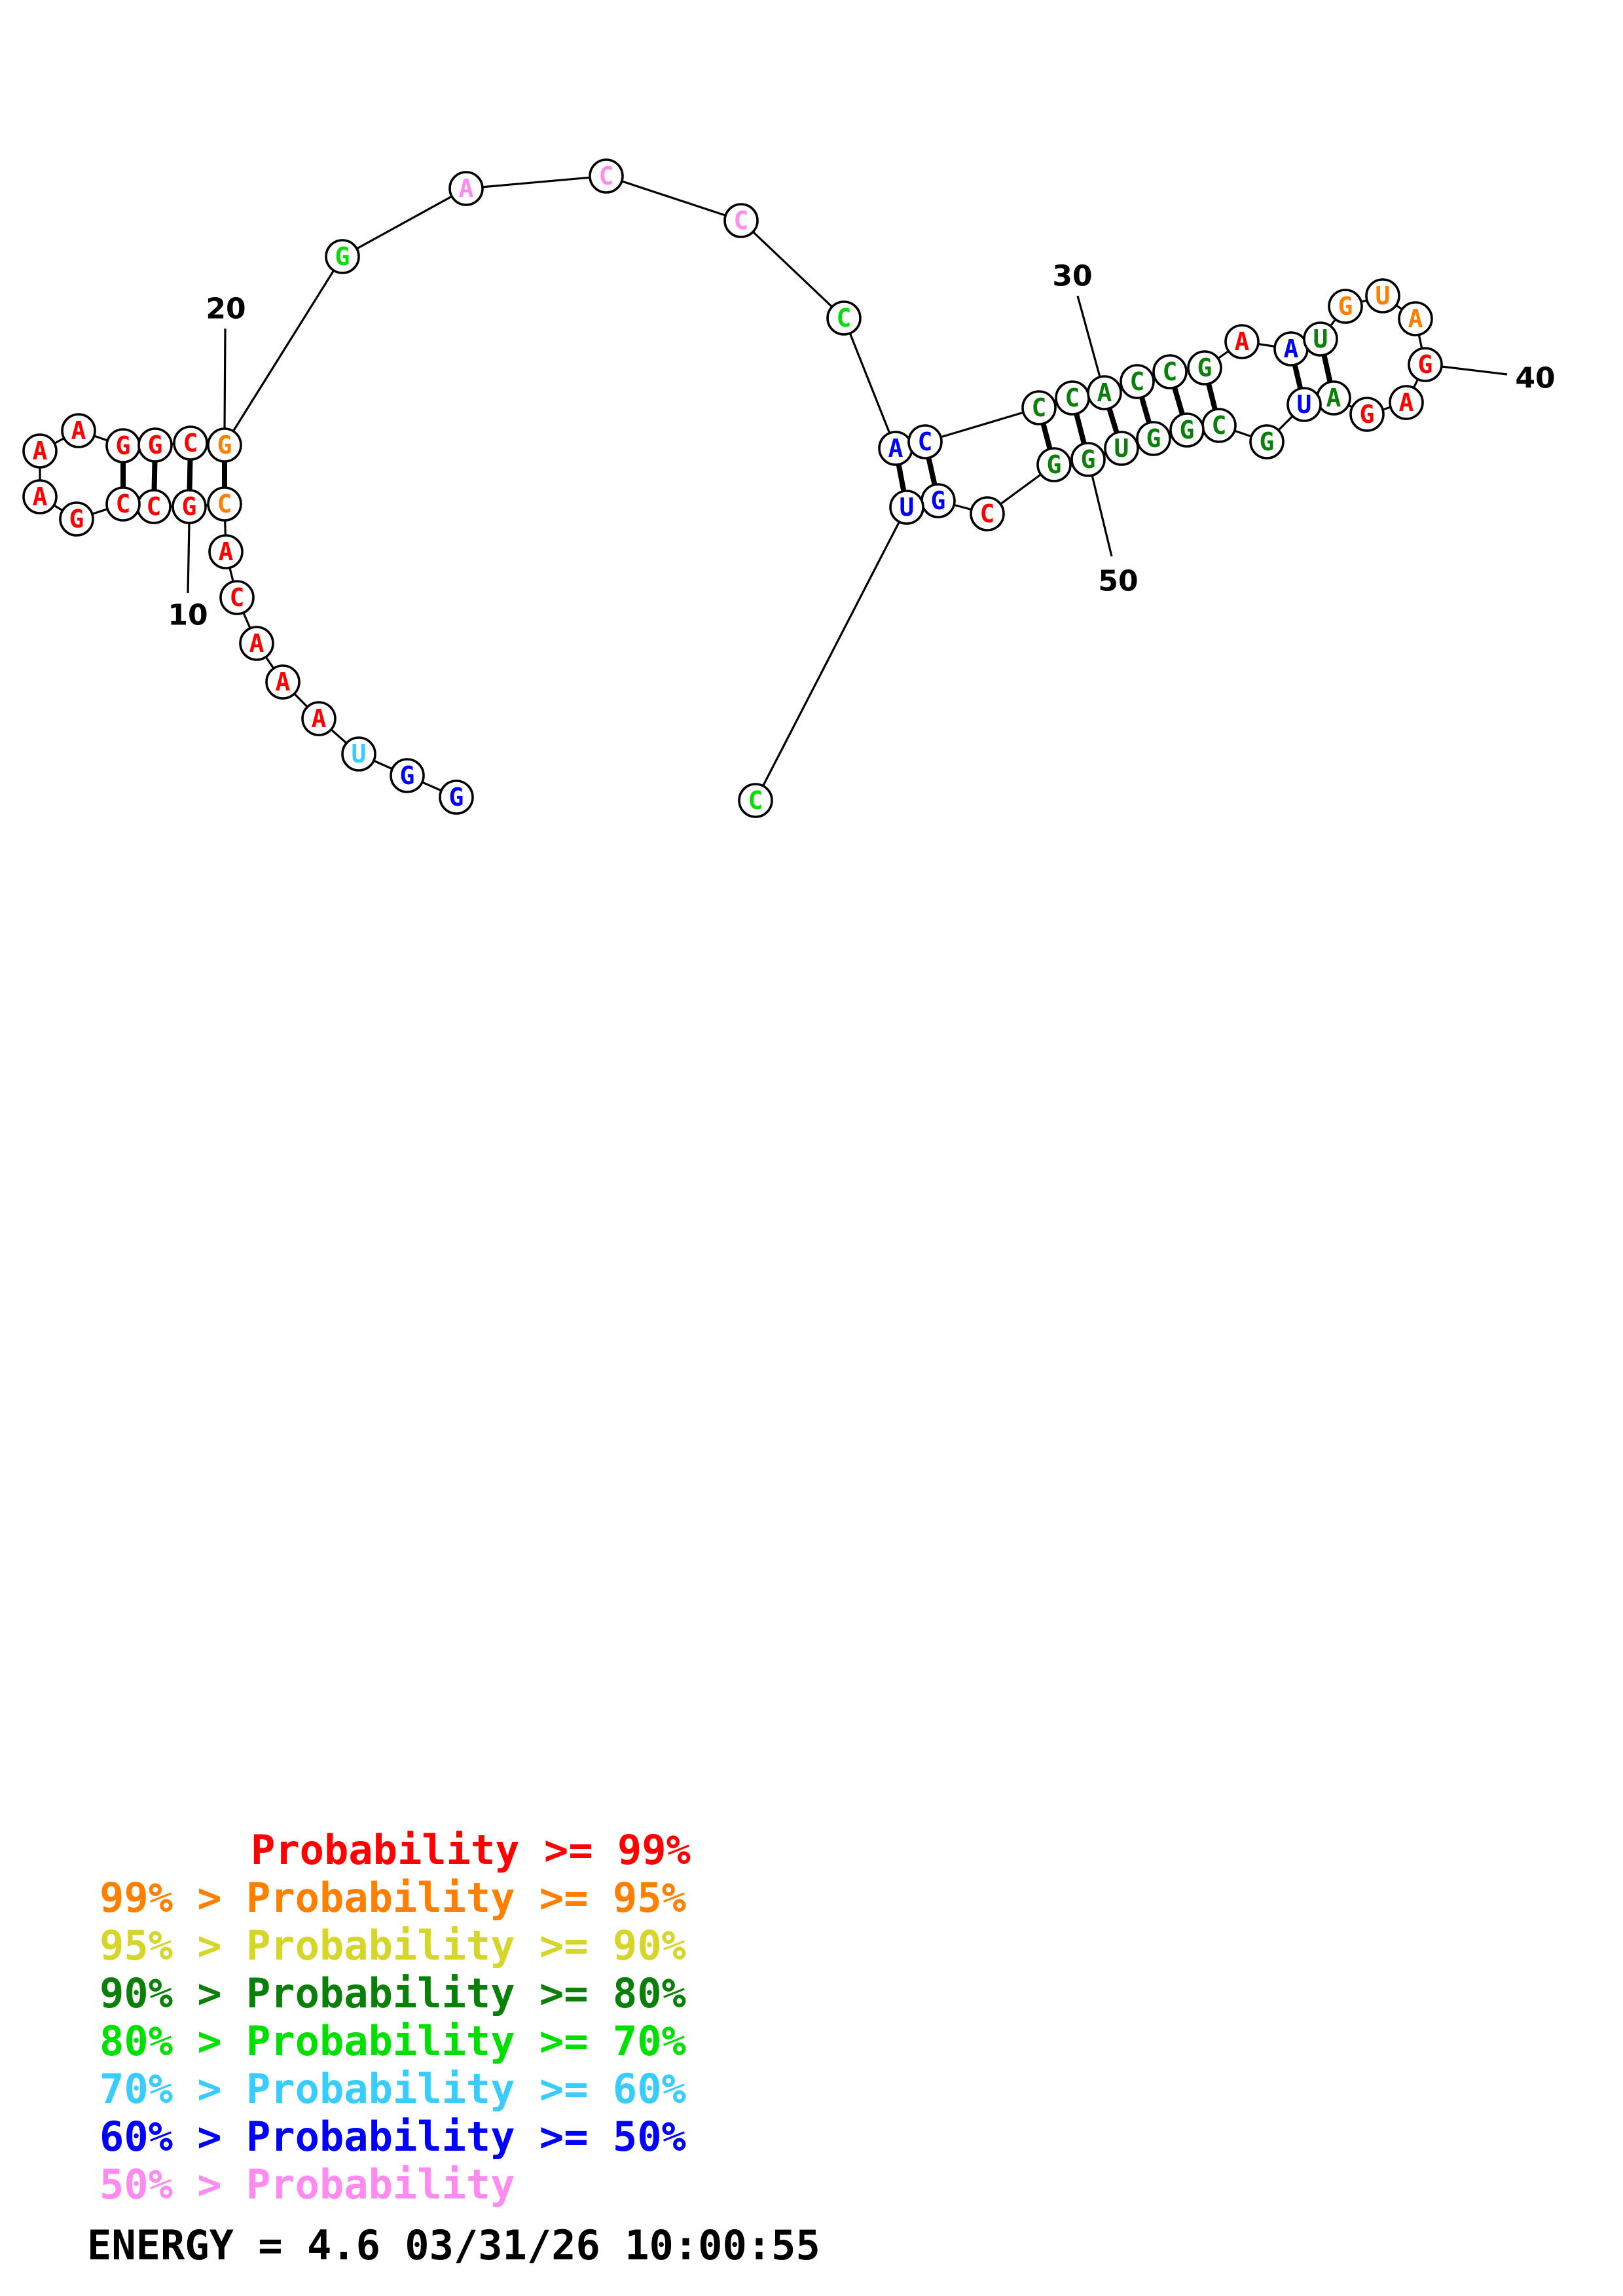  What do you see at coordinates (393, 2137) in the screenshot?
I see `legend-row-50: 60% > Probability >= 50%` at bounding box center [393, 2137].